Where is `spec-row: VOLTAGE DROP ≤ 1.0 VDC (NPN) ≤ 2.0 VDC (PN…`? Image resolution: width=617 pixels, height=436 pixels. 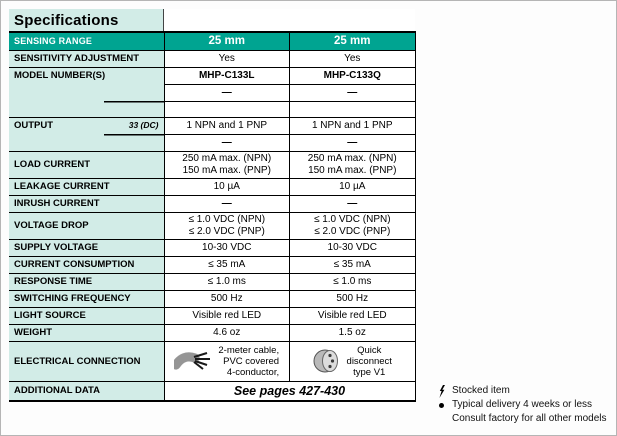 spec-row: VOLTAGE DROP ≤ 1.0 VDC (NPN) ≤ 2.0 VDC (PN… is located at coordinates (212, 225).